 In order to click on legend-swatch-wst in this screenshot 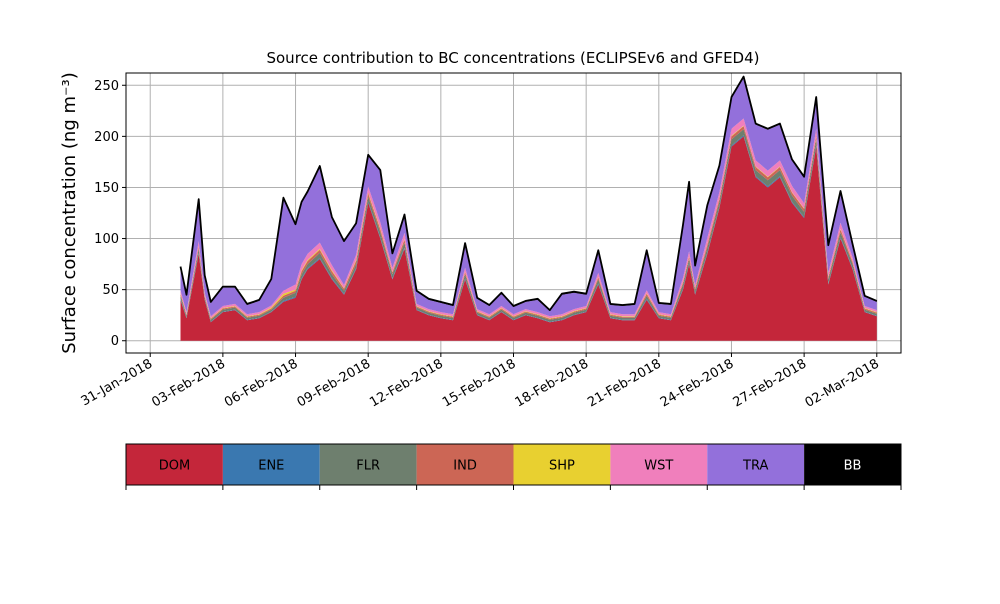, I will do `click(659, 464)`.